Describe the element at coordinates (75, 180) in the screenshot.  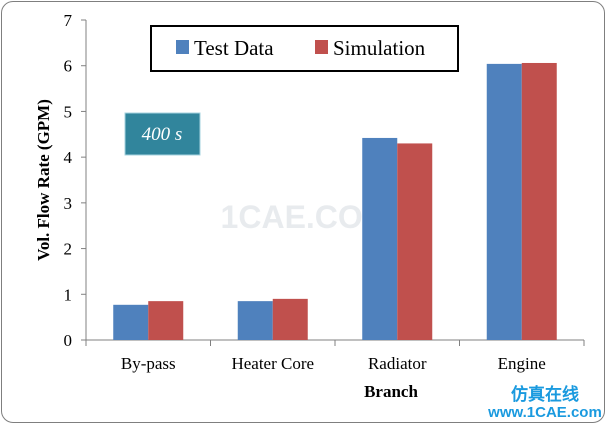
I see `y-axis-ticks: 0 1 2 3 4 5 6 7` at that location.